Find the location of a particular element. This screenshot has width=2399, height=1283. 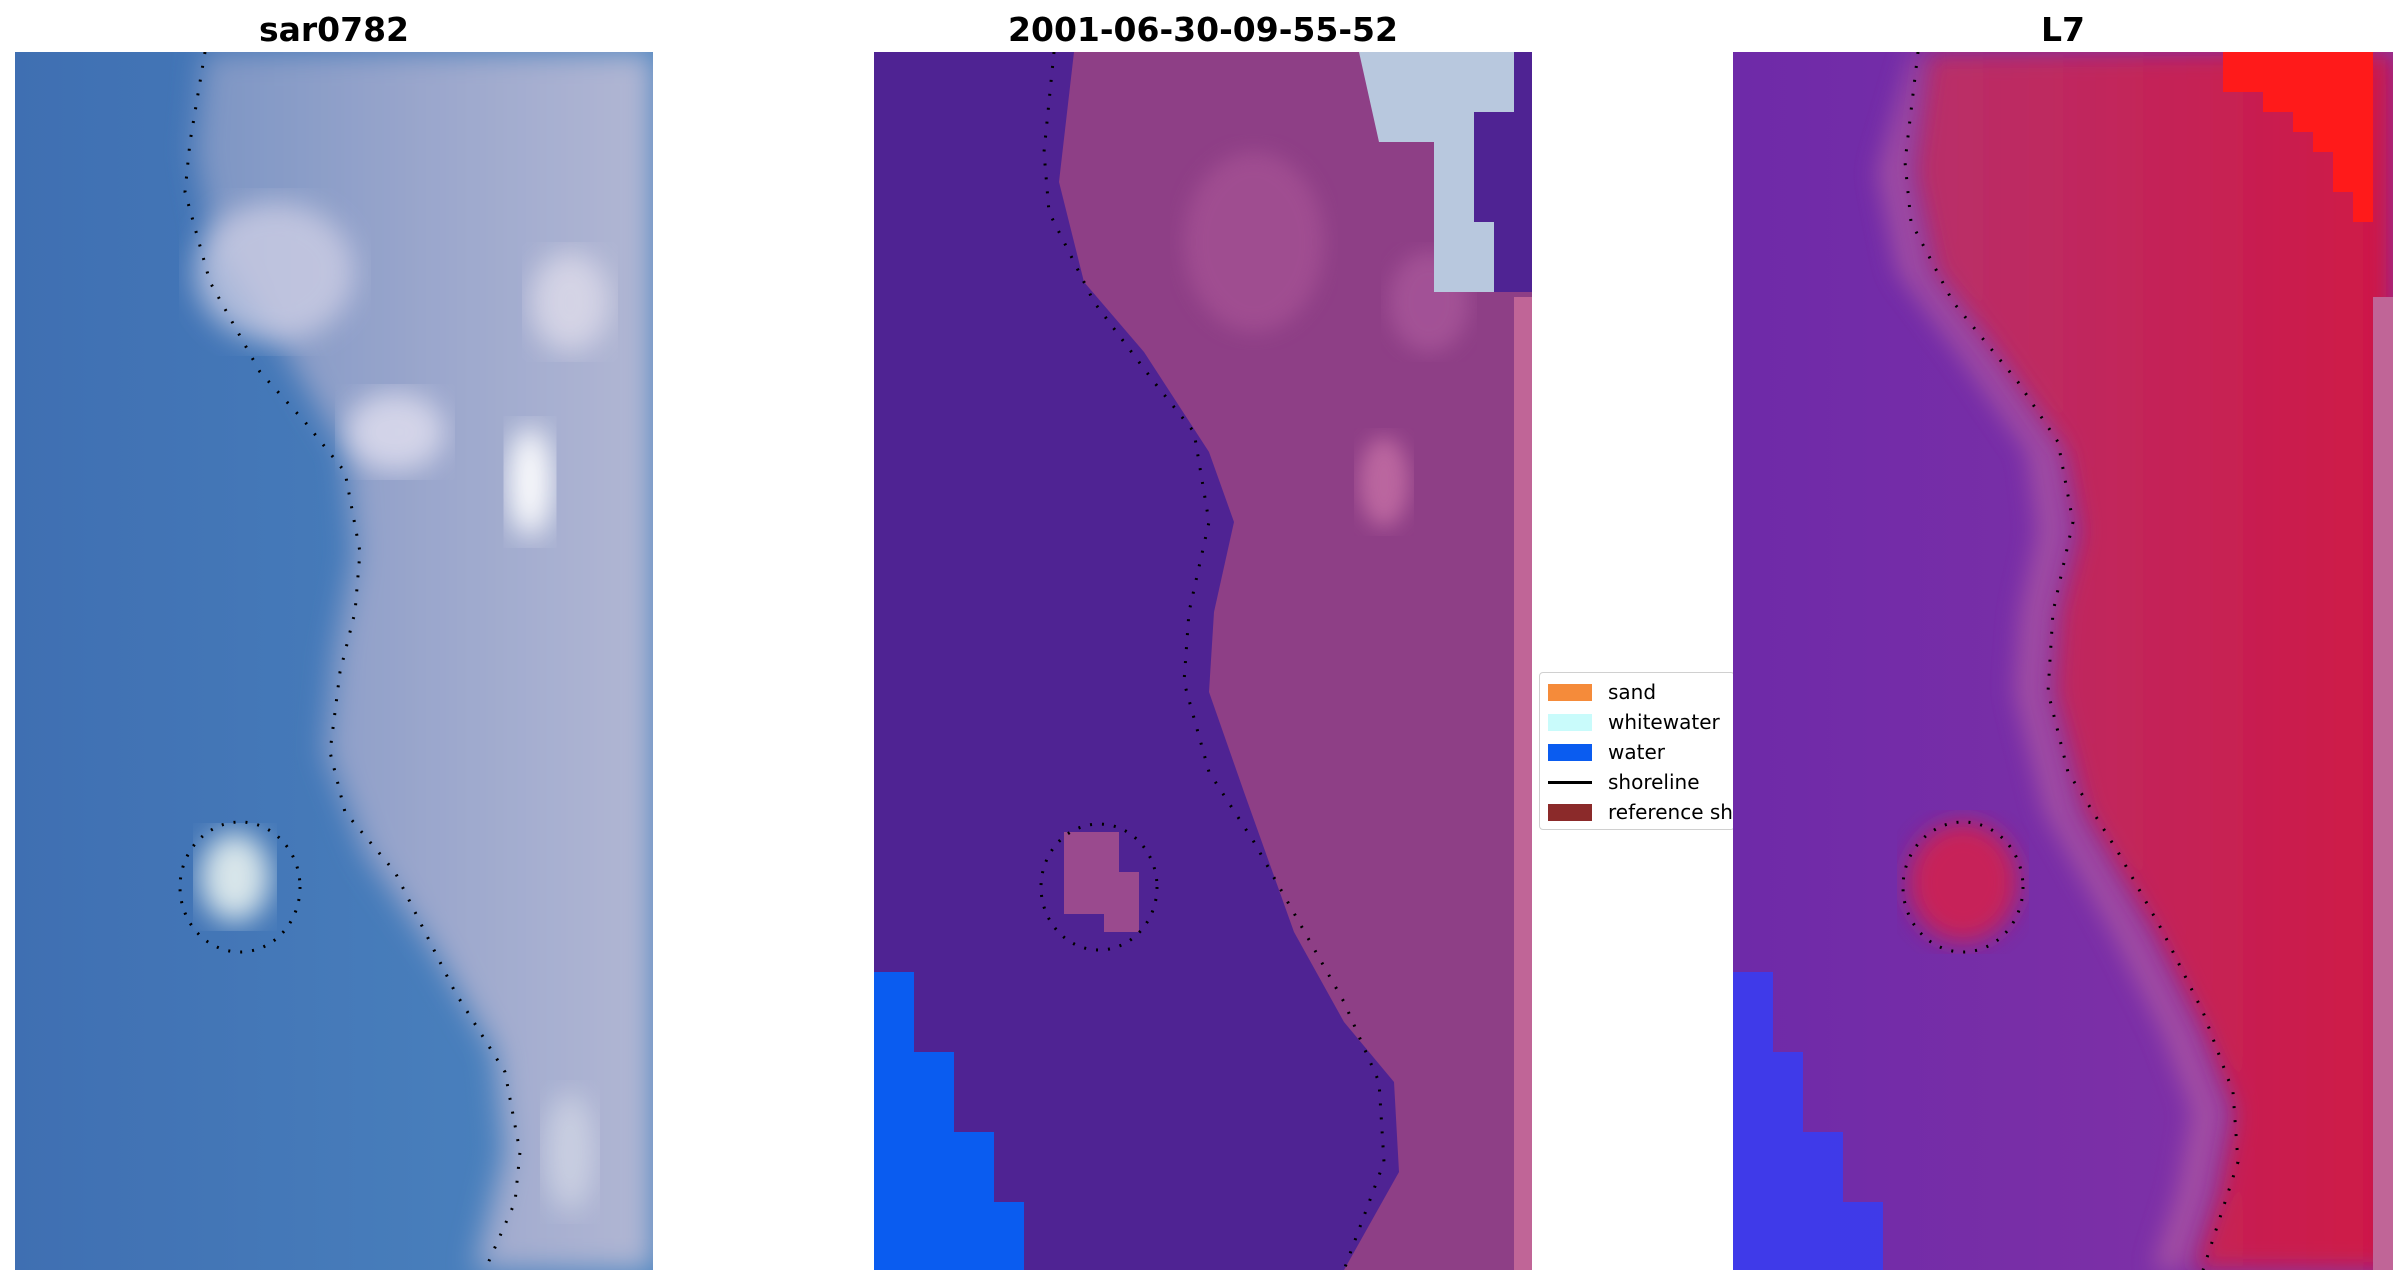

legend-item-water: water is located at coordinates (1606, 752).